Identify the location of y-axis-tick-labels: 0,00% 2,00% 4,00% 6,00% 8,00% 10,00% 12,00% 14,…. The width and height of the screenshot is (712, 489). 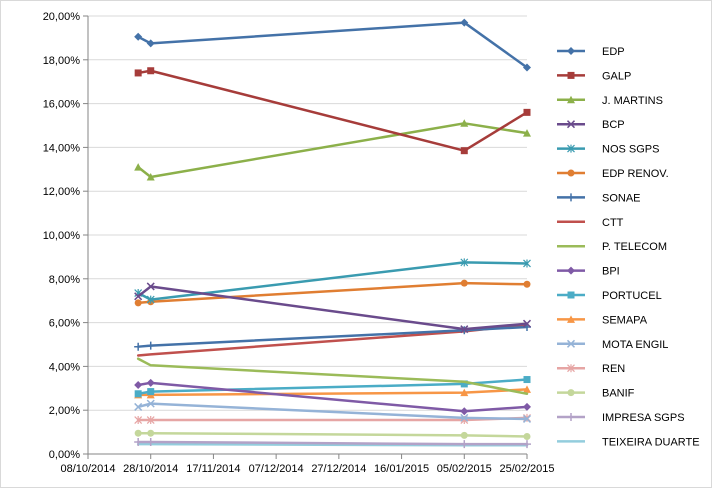
(62, 236).